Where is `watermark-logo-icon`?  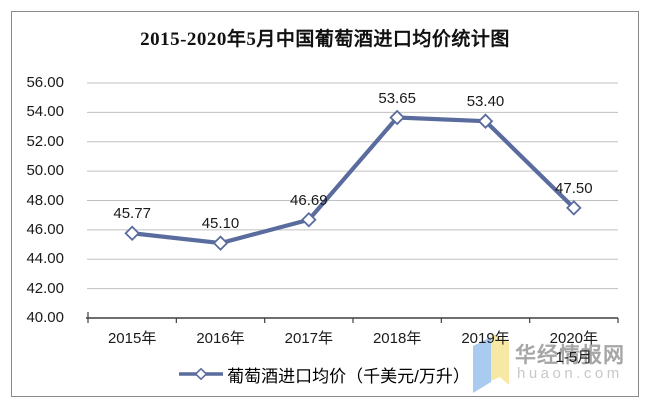 watermark-logo-icon is located at coordinates (491, 363).